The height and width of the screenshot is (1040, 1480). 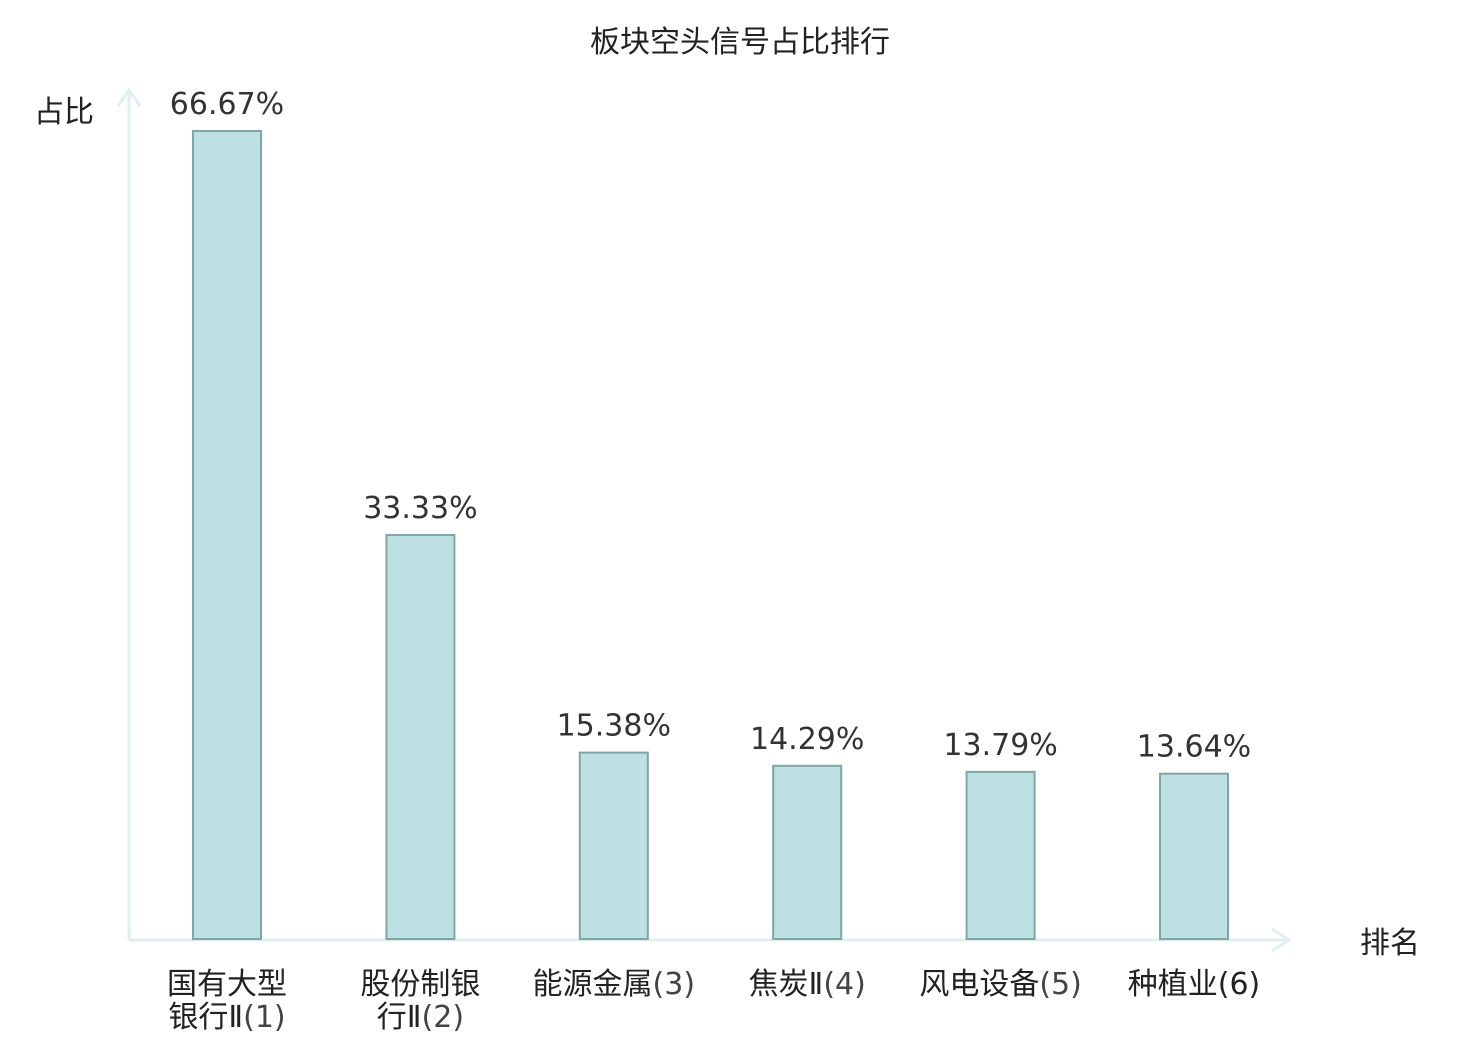 I want to click on value-label-5: 13.79%, so click(x=1000, y=745).